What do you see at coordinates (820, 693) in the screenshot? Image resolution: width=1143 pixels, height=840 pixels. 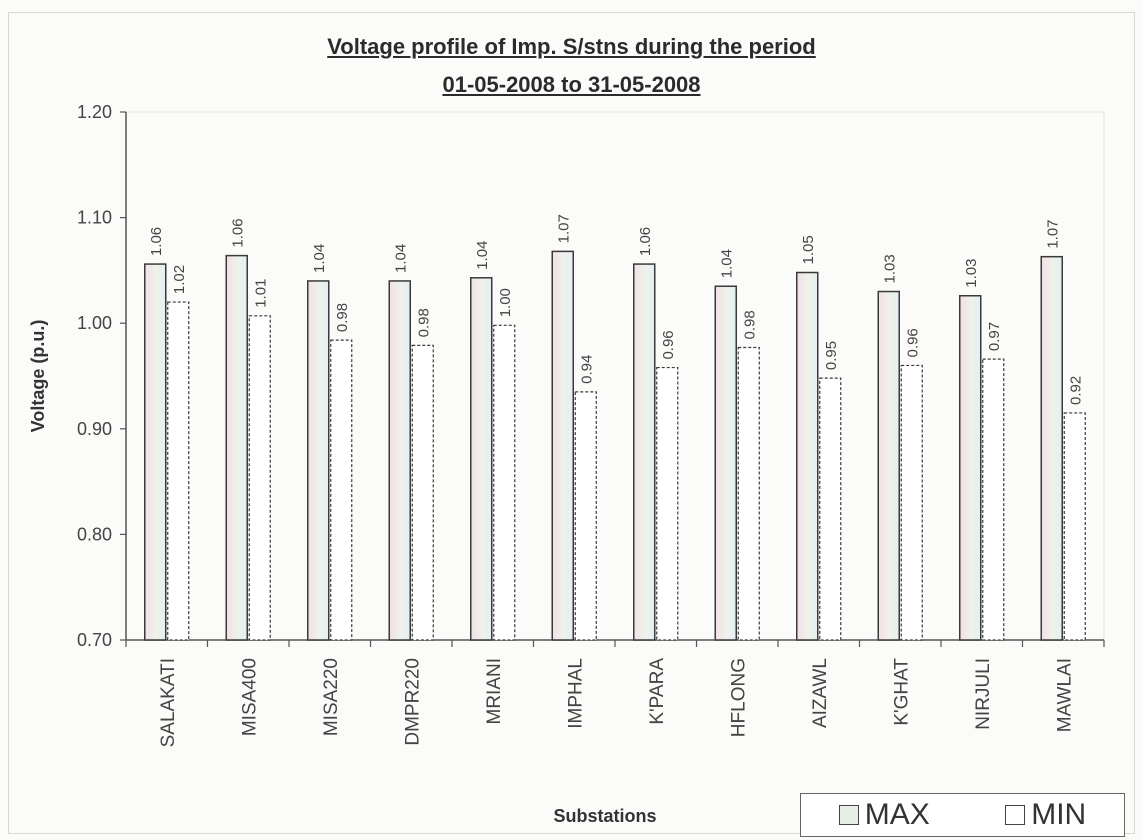 I see `x-tick-label: AIZAWL` at bounding box center [820, 693].